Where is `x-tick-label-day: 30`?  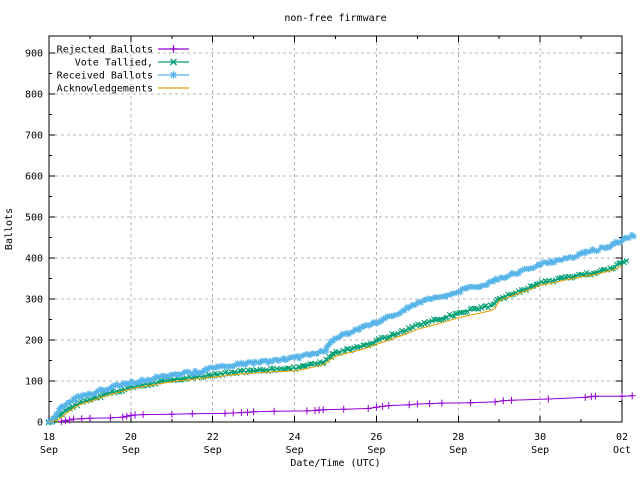 x-tick-label-day: 30 is located at coordinates (540, 437).